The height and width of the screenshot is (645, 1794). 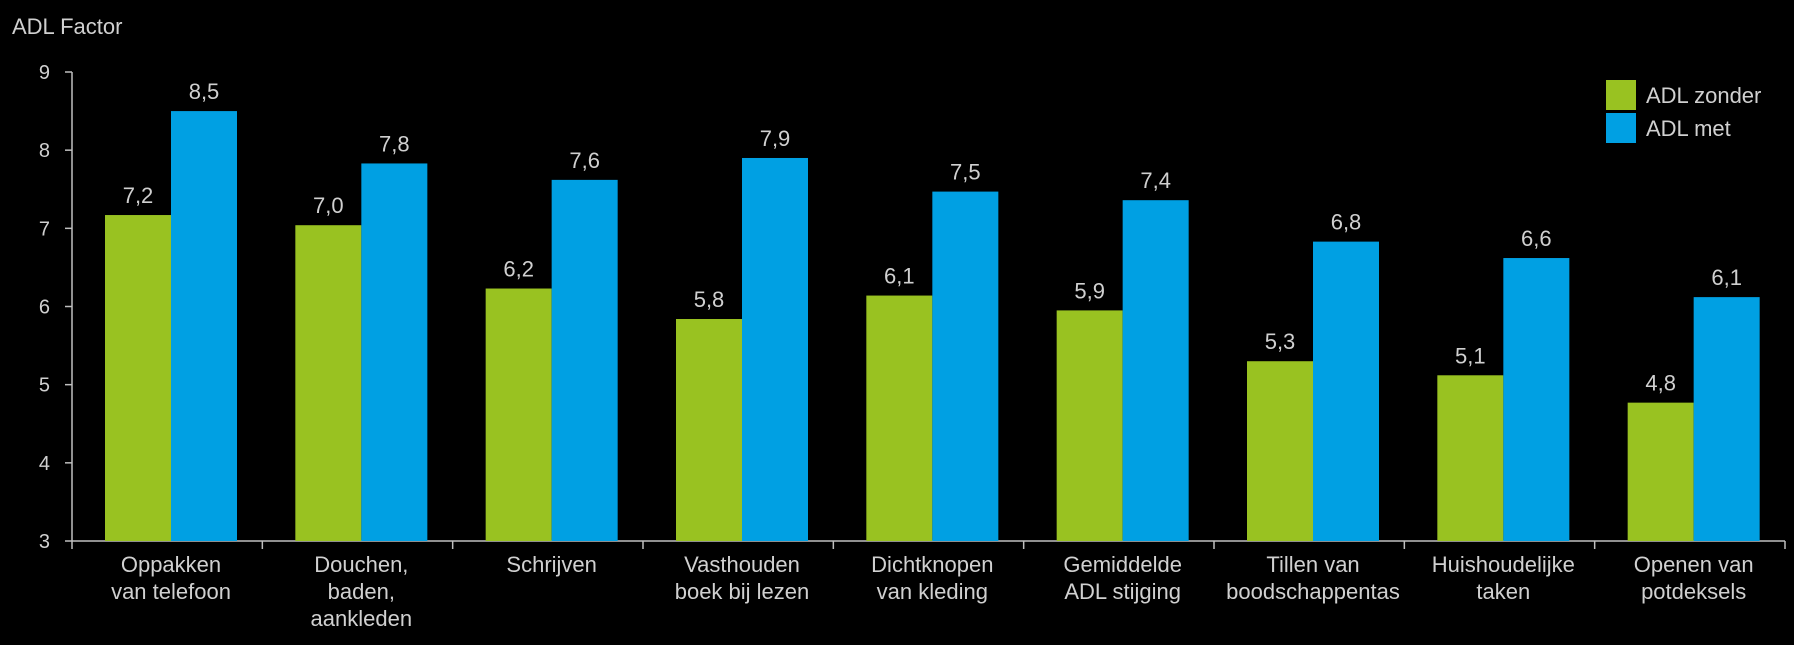 What do you see at coordinates (1280, 341) in the screenshot?
I see `data-label: 5,3` at bounding box center [1280, 341].